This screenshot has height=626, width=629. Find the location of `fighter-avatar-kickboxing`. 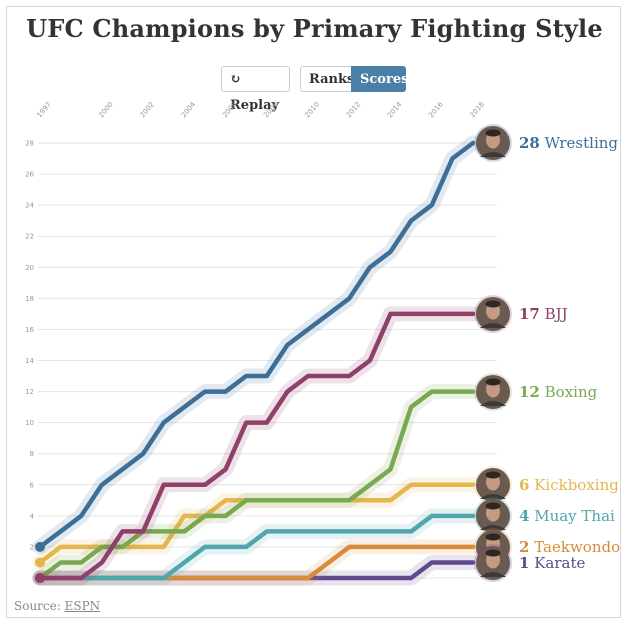

fighter-avatar-kickboxing is located at coordinates (493, 485).